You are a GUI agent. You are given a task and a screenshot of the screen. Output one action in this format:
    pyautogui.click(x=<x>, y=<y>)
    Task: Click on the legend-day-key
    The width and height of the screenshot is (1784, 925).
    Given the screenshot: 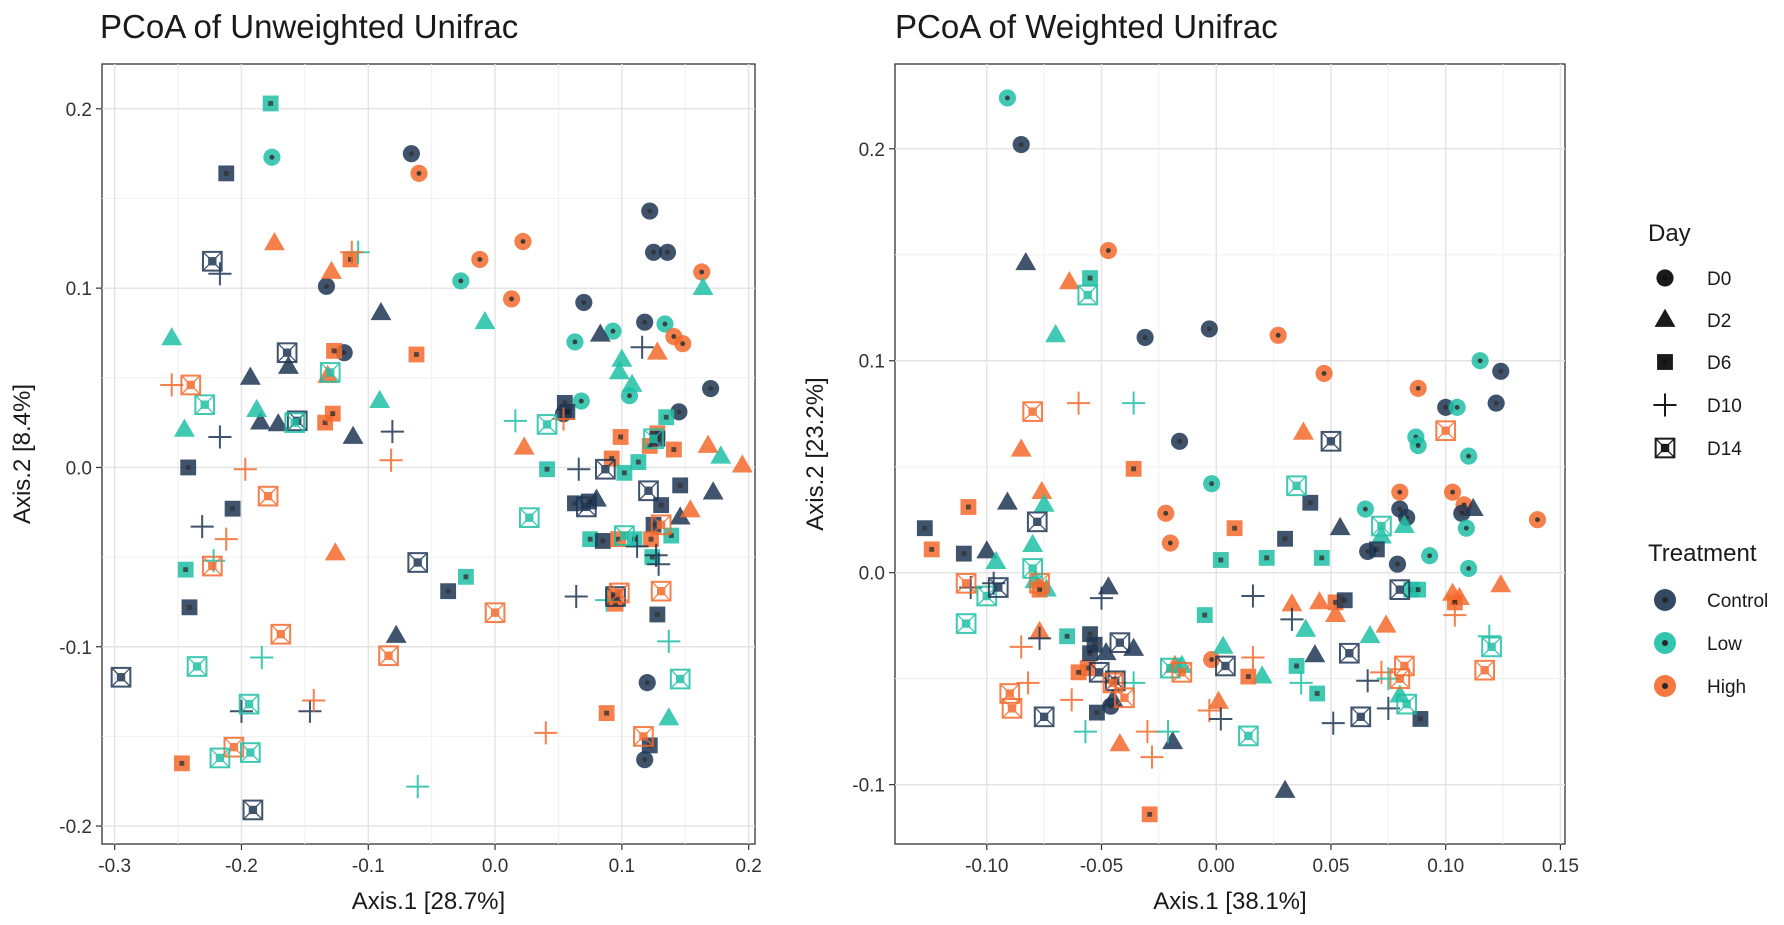 What is the action you would take?
    pyautogui.click(x=1665, y=448)
    